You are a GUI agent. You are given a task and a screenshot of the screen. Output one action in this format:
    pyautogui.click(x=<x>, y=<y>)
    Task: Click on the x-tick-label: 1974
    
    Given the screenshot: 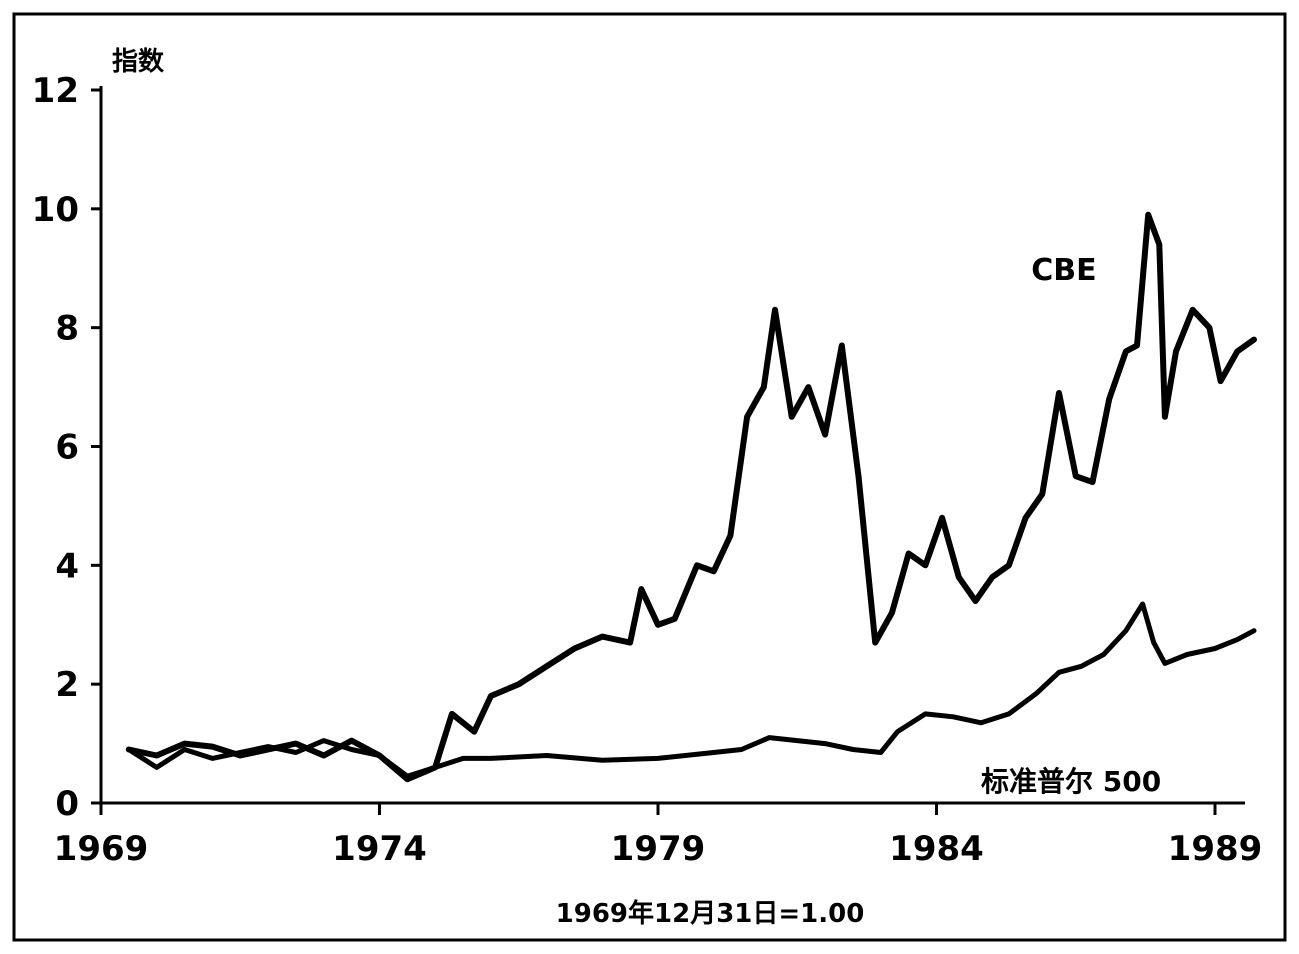 What is the action you would take?
    pyautogui.click(x=379, y=849)
    